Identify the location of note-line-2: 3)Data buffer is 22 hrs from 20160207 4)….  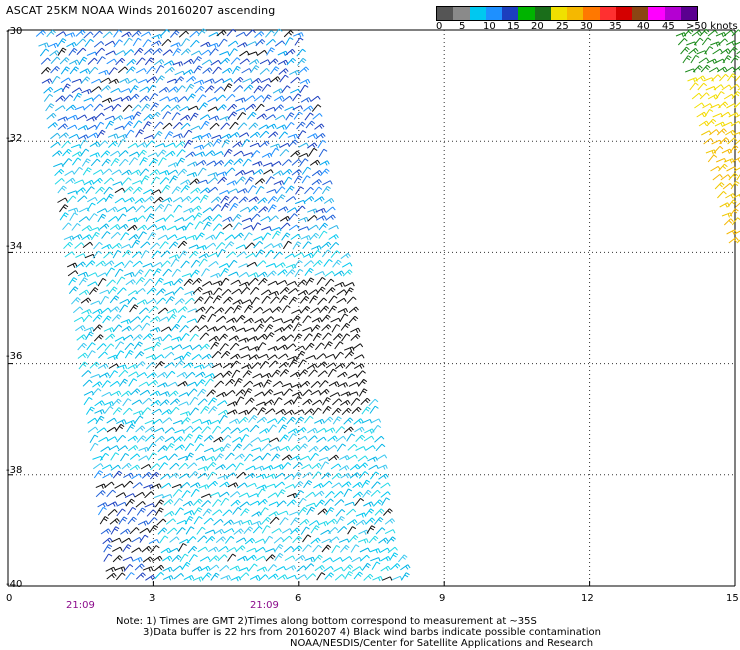
(372, 632).